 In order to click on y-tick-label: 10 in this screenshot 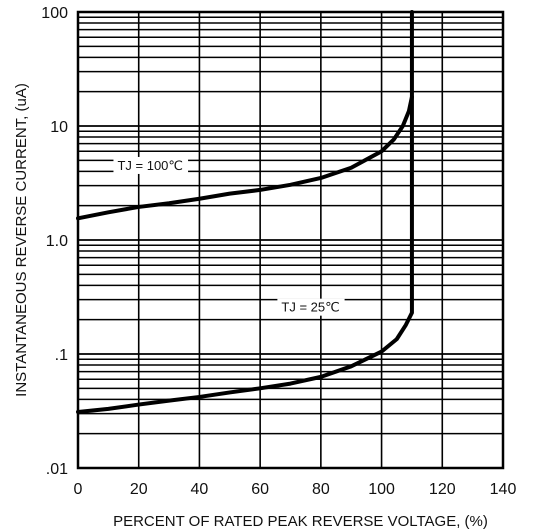, I will do `click(59, 127)`.